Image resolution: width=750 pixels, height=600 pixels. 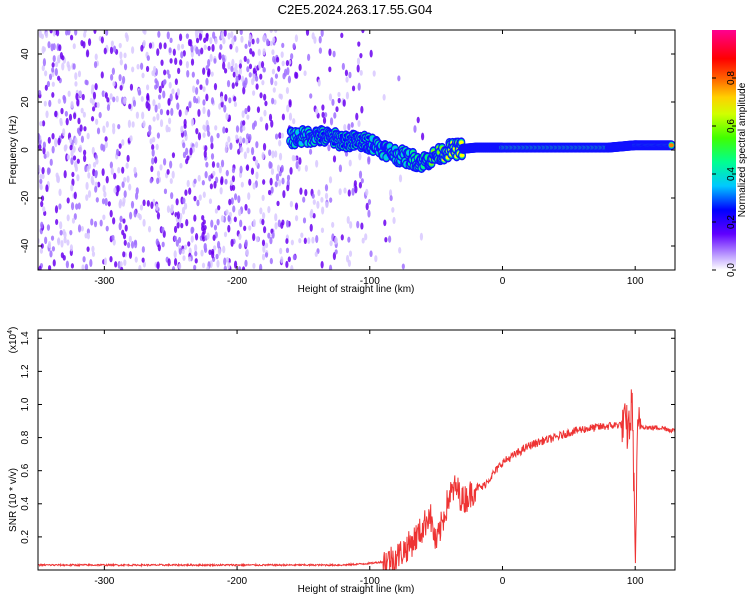 I want to click on spectrogram-y-label: Frequency (Hz), so click(x=13, y=150).